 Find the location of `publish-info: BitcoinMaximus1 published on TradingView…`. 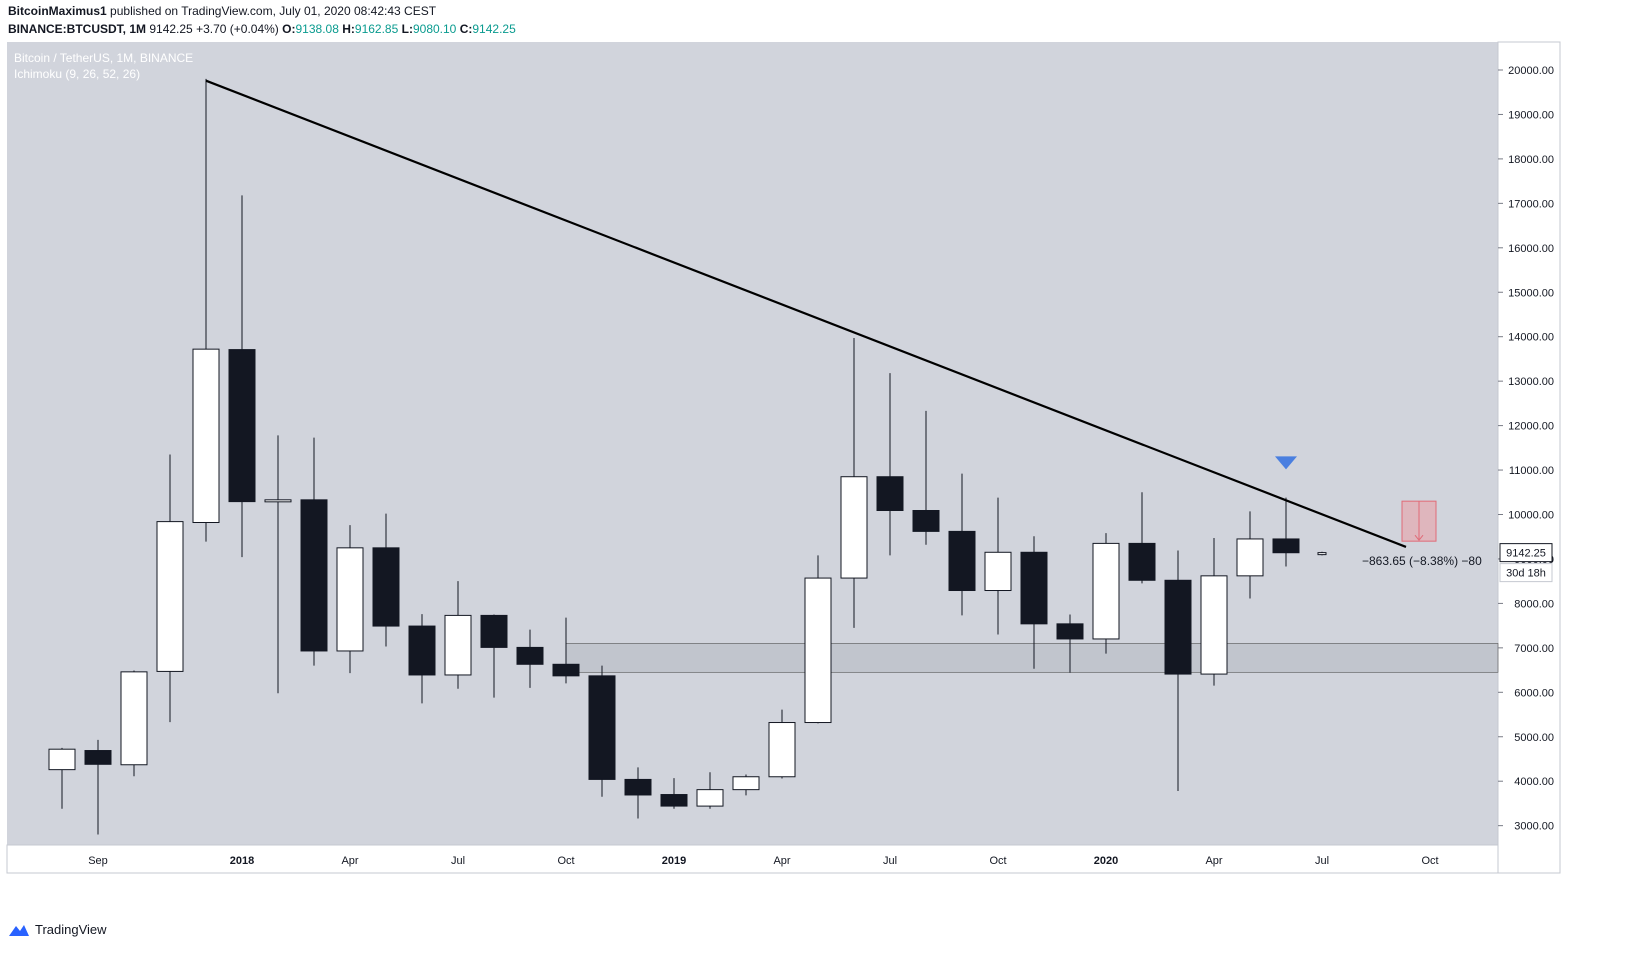

publish-info: BitcoinMaximus1 published on TradingView… is located at coordinates (222, 11).